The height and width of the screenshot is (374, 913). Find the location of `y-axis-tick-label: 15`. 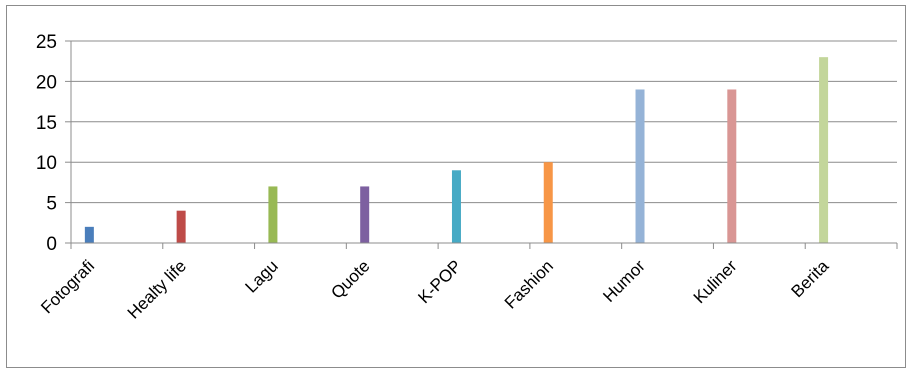

y-axis-tick-label: 15 is located at coordinates (46, 123).